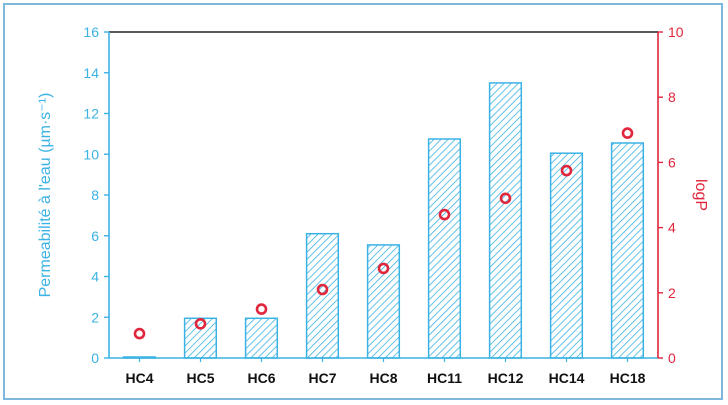 This screenshot has width=728, height=405. Describe the element at coordinates (700, 195) in the screenshot. I see `right-y-axis-label: logP` at that location.